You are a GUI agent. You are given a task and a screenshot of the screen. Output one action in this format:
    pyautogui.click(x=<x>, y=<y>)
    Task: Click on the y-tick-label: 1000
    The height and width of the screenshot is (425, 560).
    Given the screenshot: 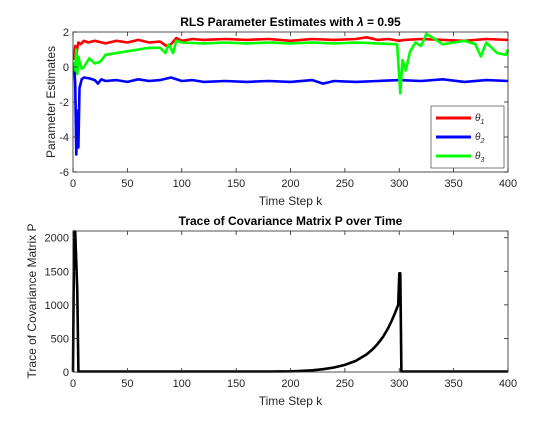 What is the action you would take?
    pyautogui.click(x=57, y=306)
    